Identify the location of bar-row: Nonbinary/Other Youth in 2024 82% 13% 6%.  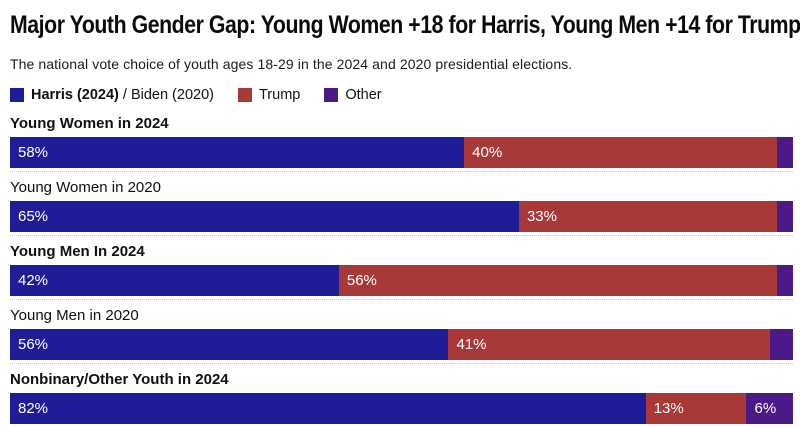
(401, 394).